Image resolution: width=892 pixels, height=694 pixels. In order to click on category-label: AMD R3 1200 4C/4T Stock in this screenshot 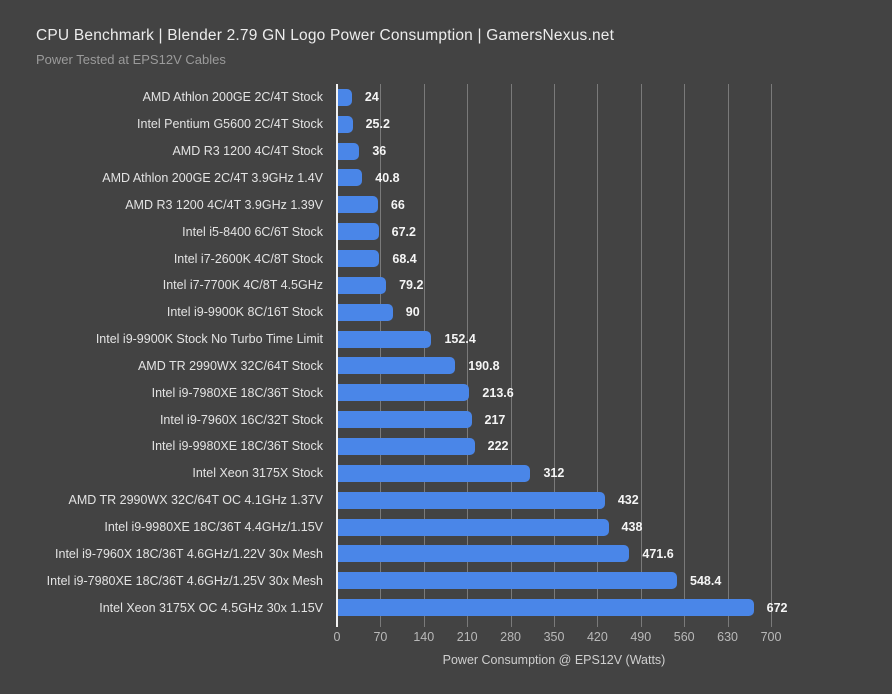, I will do `click(247, 151)`.